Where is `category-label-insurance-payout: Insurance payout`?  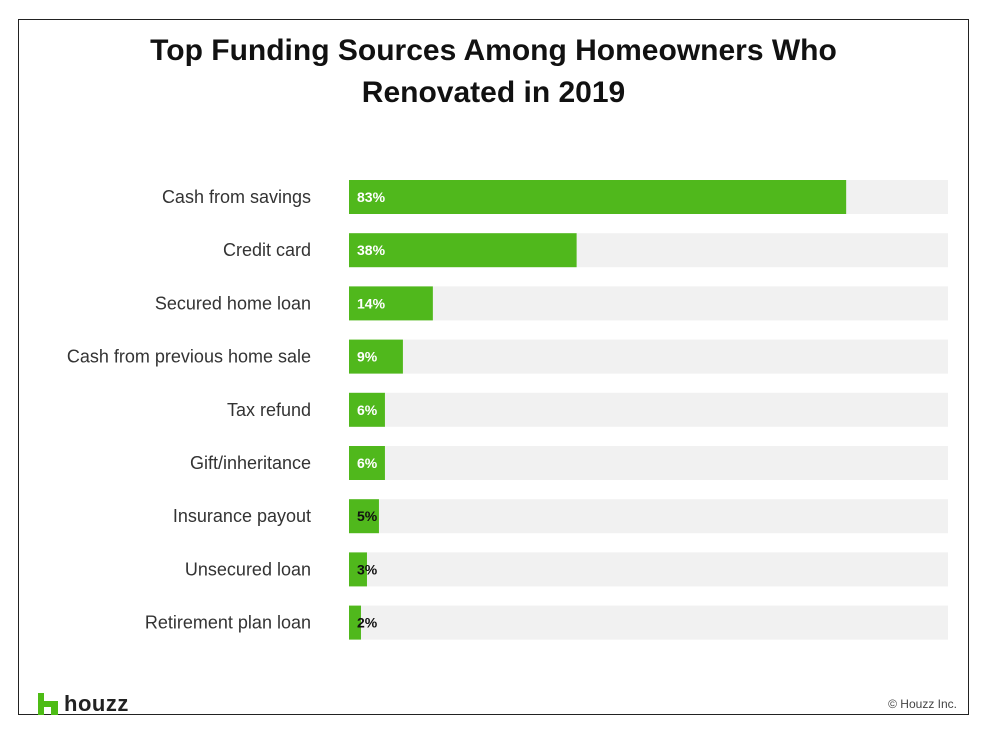 category-label-insurance-payout: Insurance payout is located at coordinates (242, 516).